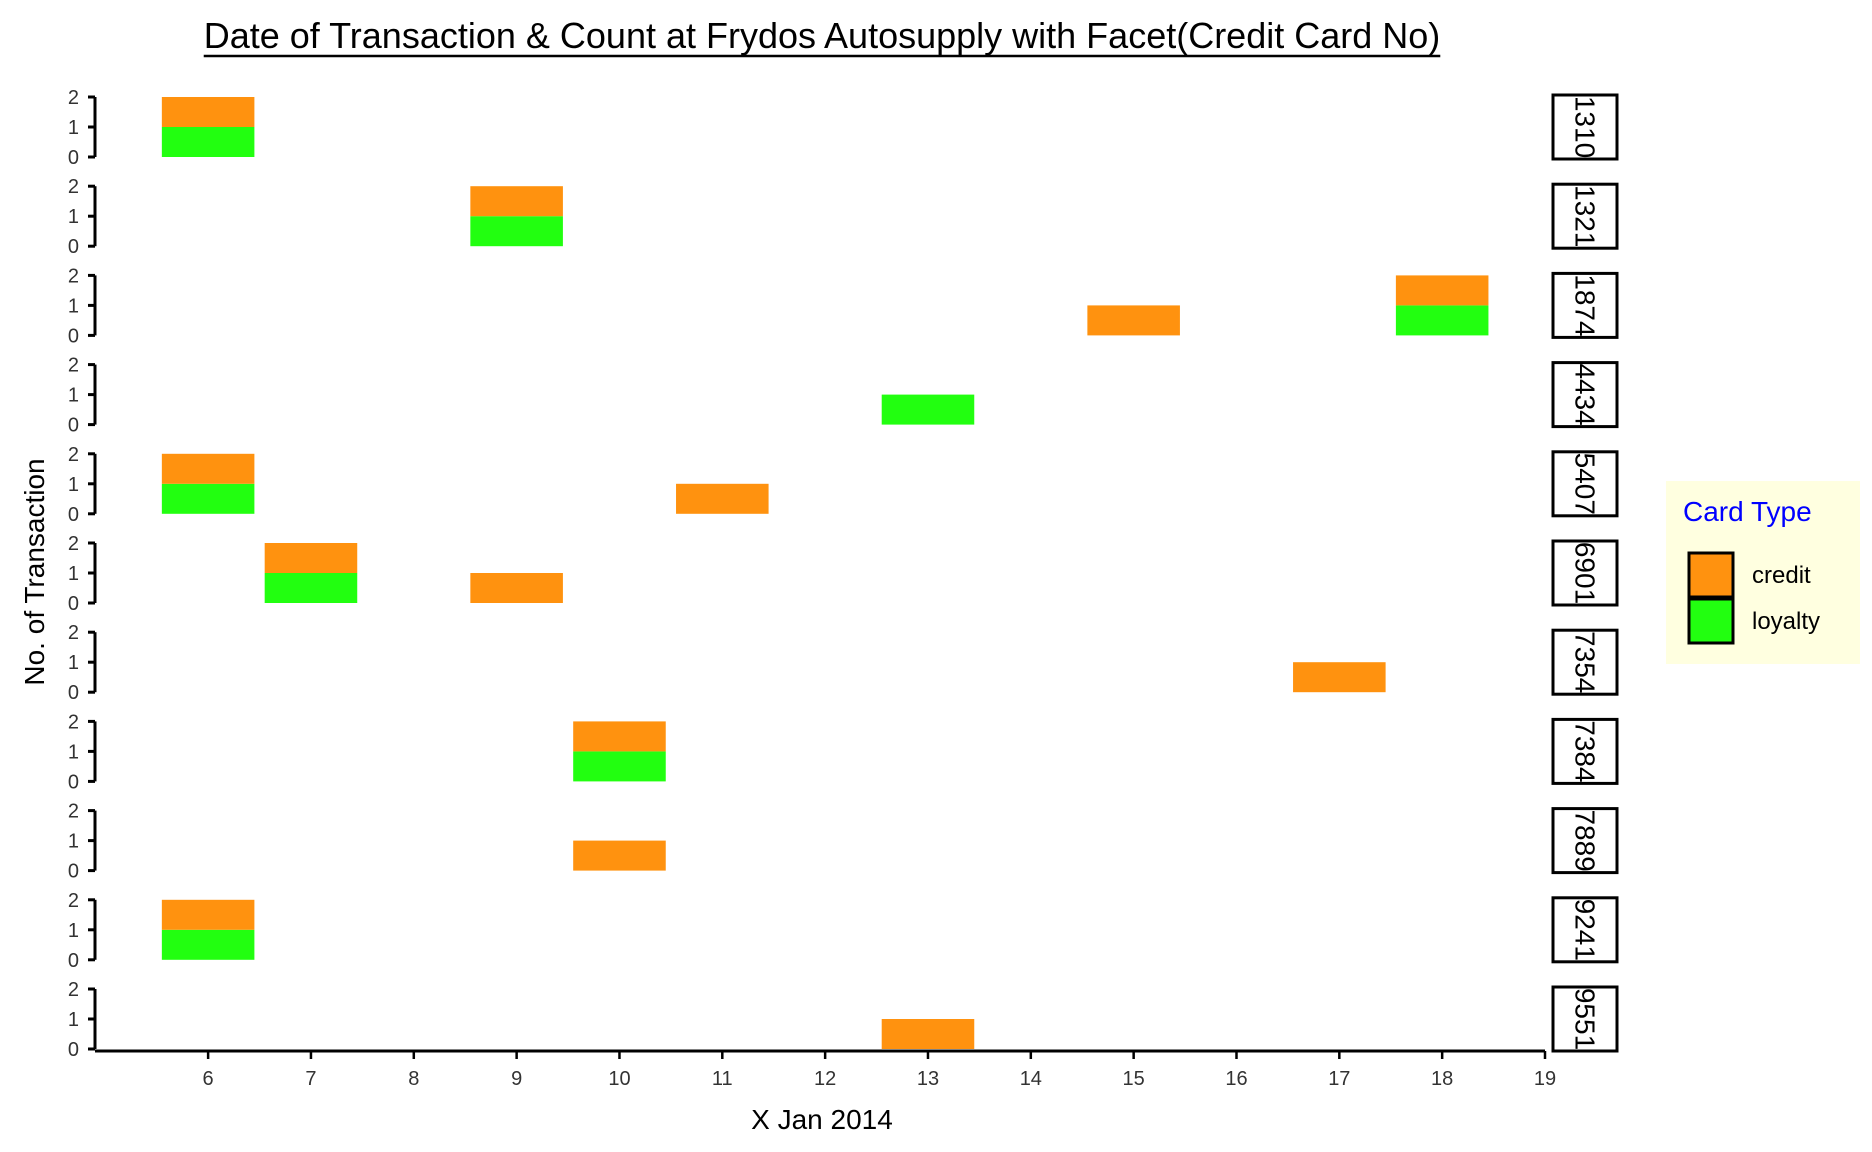 The image size is (1872, 1152). I want to click on x-tick-label: 14, so click(1031, 1079).